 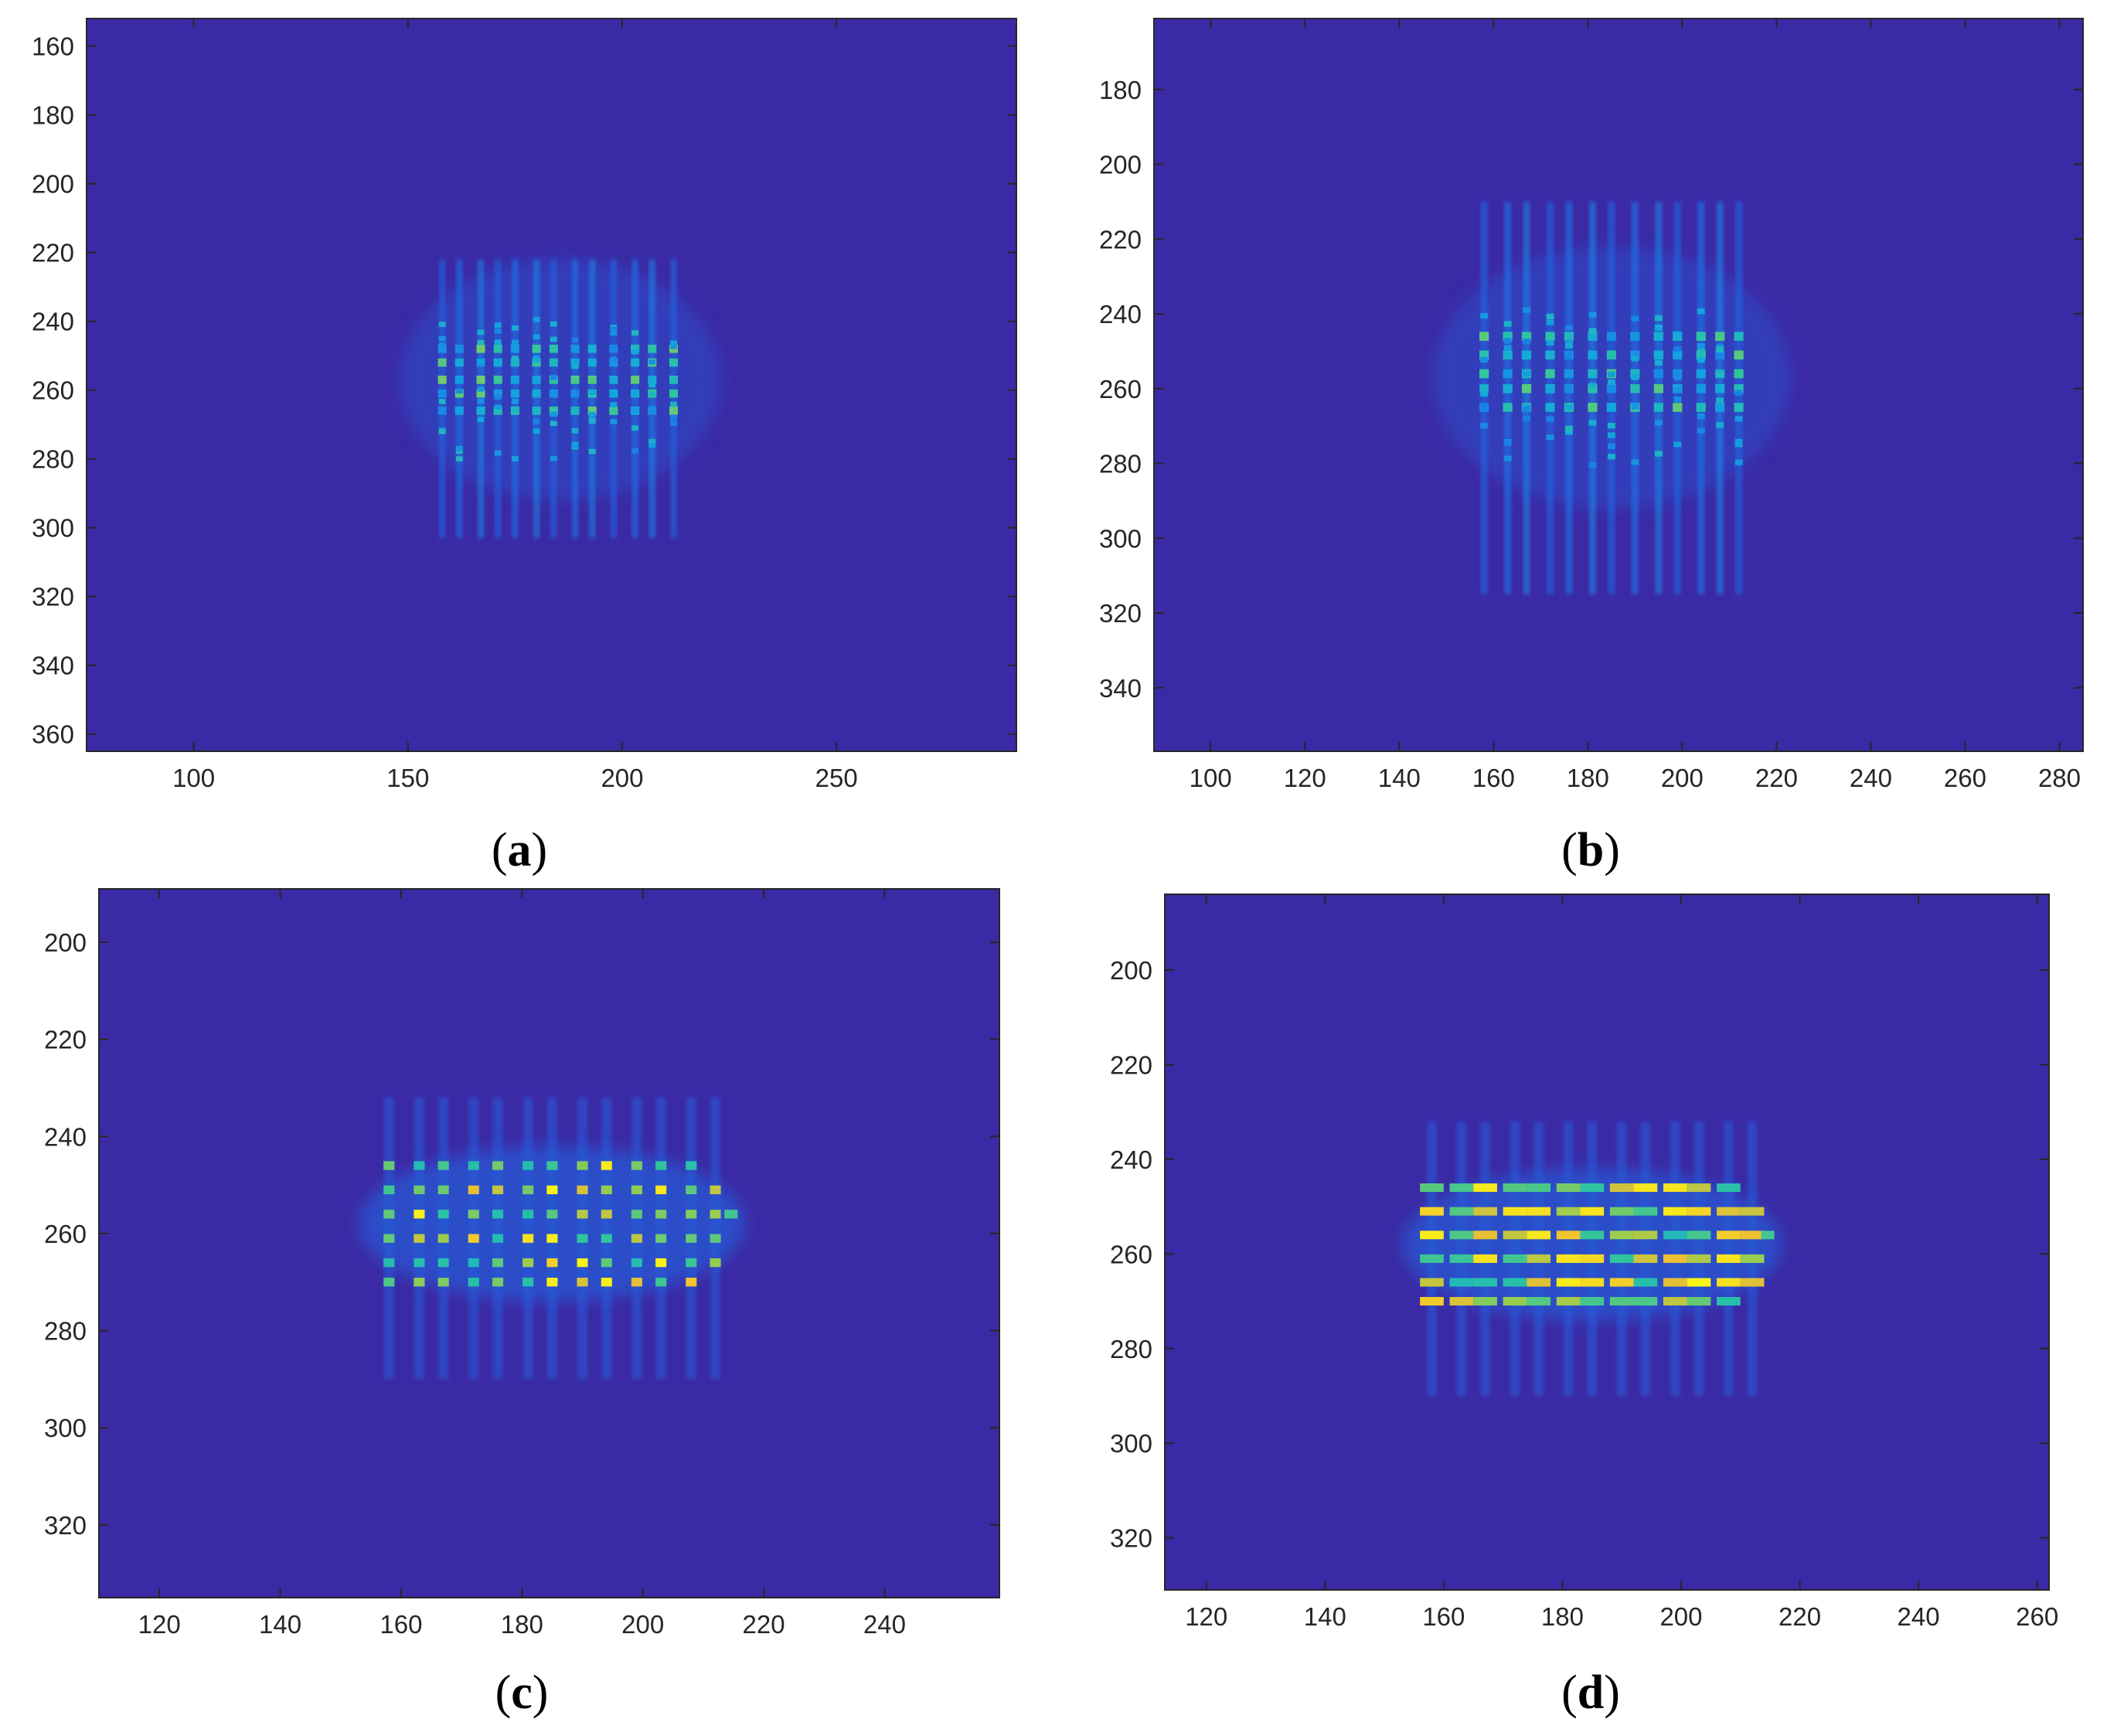 What do you see at coordinates (764, 1624) in the screenshot?
I see `x-tick-label: 220` at bounding box center [764, 1624].